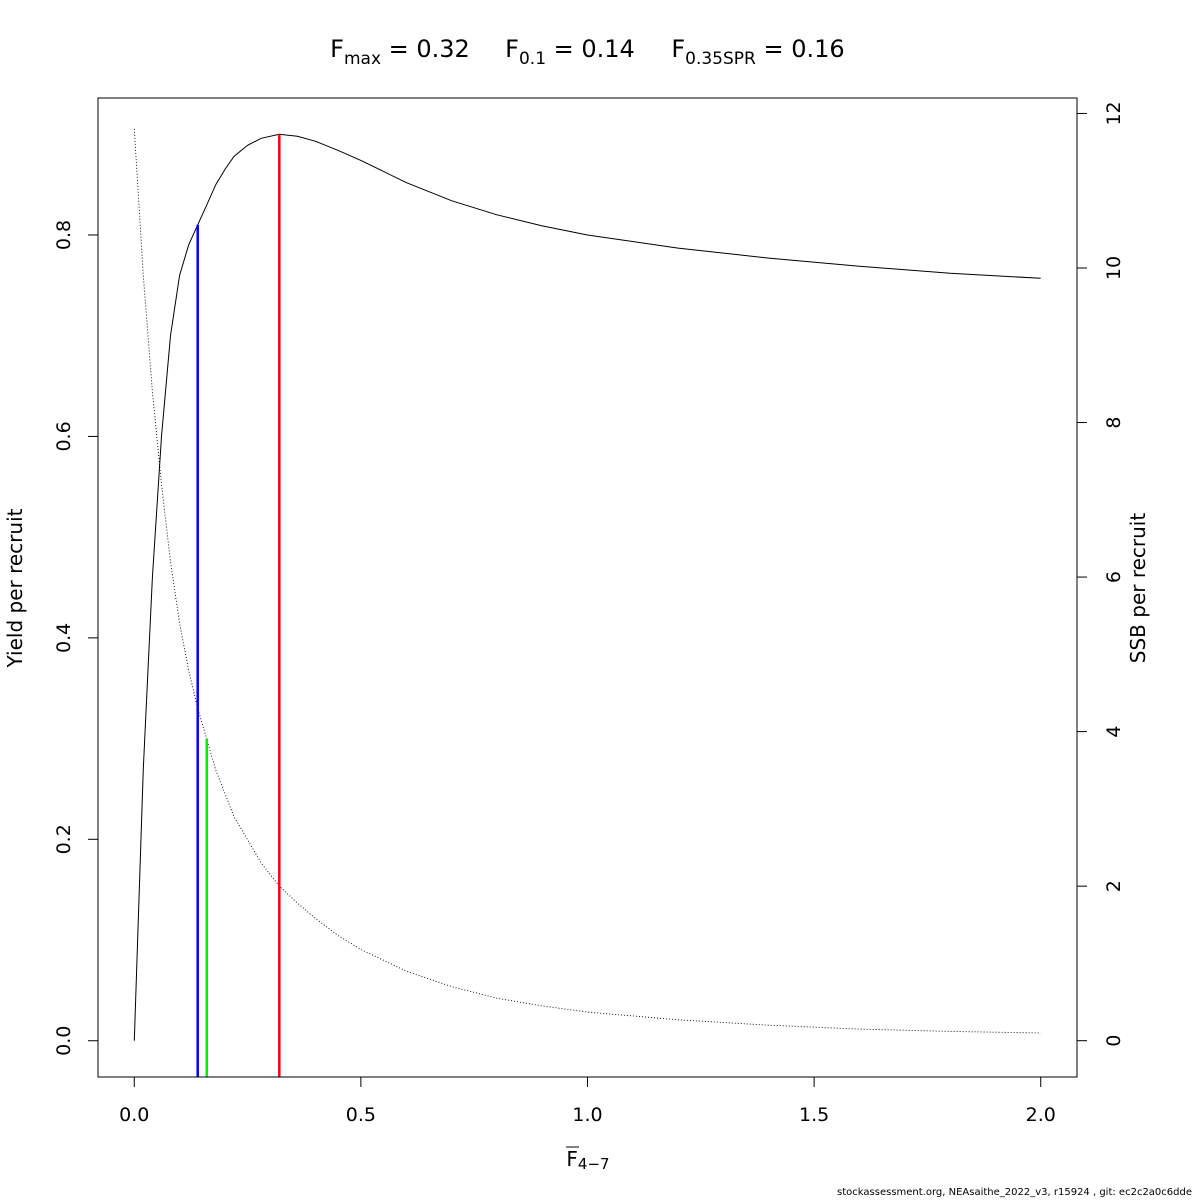  Describe the element at coordinates (15, 588) in the screenshot. I see `y-left-axis-label: Yield per recruit` at that location.